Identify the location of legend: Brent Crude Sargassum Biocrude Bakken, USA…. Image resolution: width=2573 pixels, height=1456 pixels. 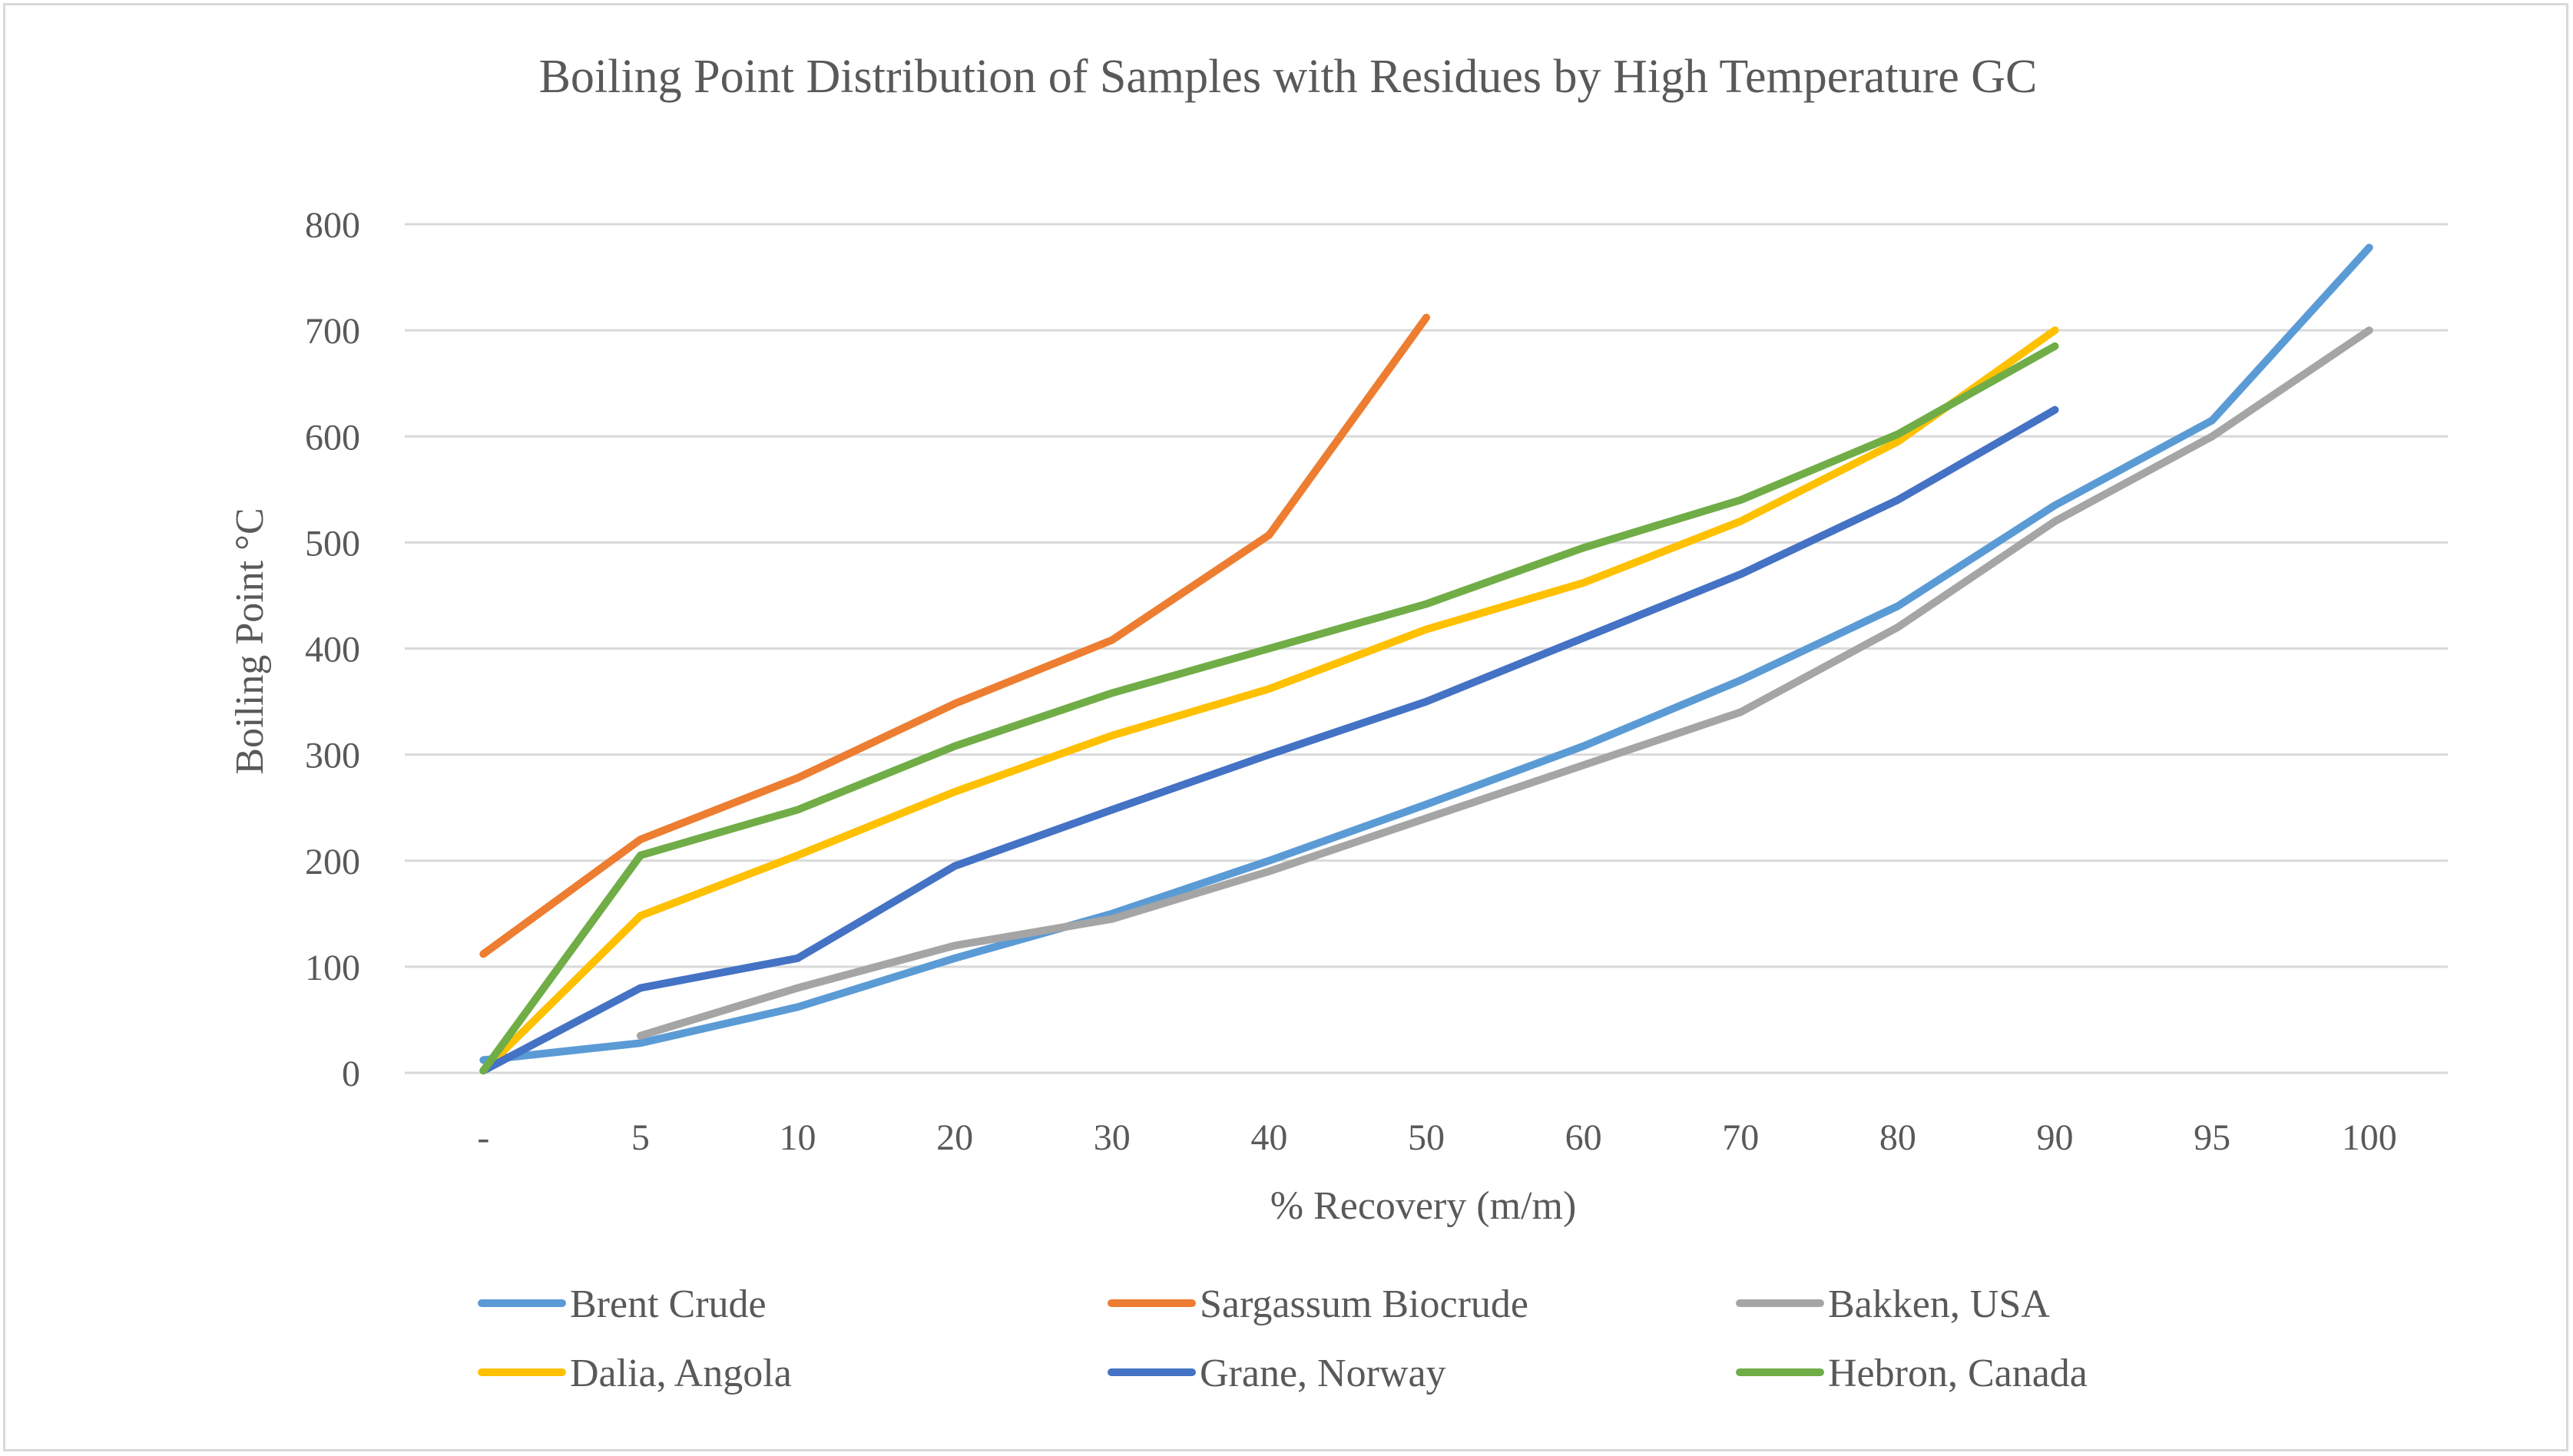
(1283, 1338).